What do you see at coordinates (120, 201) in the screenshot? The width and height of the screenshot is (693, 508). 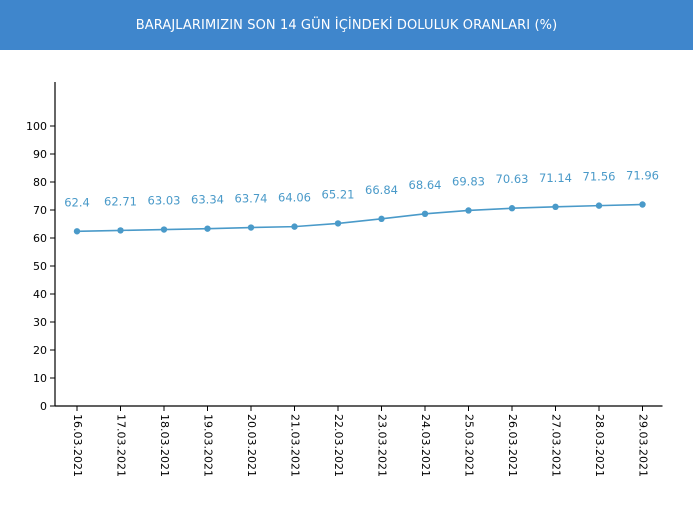 I see `data-label: 62.71` at bounding box center [120, 201].